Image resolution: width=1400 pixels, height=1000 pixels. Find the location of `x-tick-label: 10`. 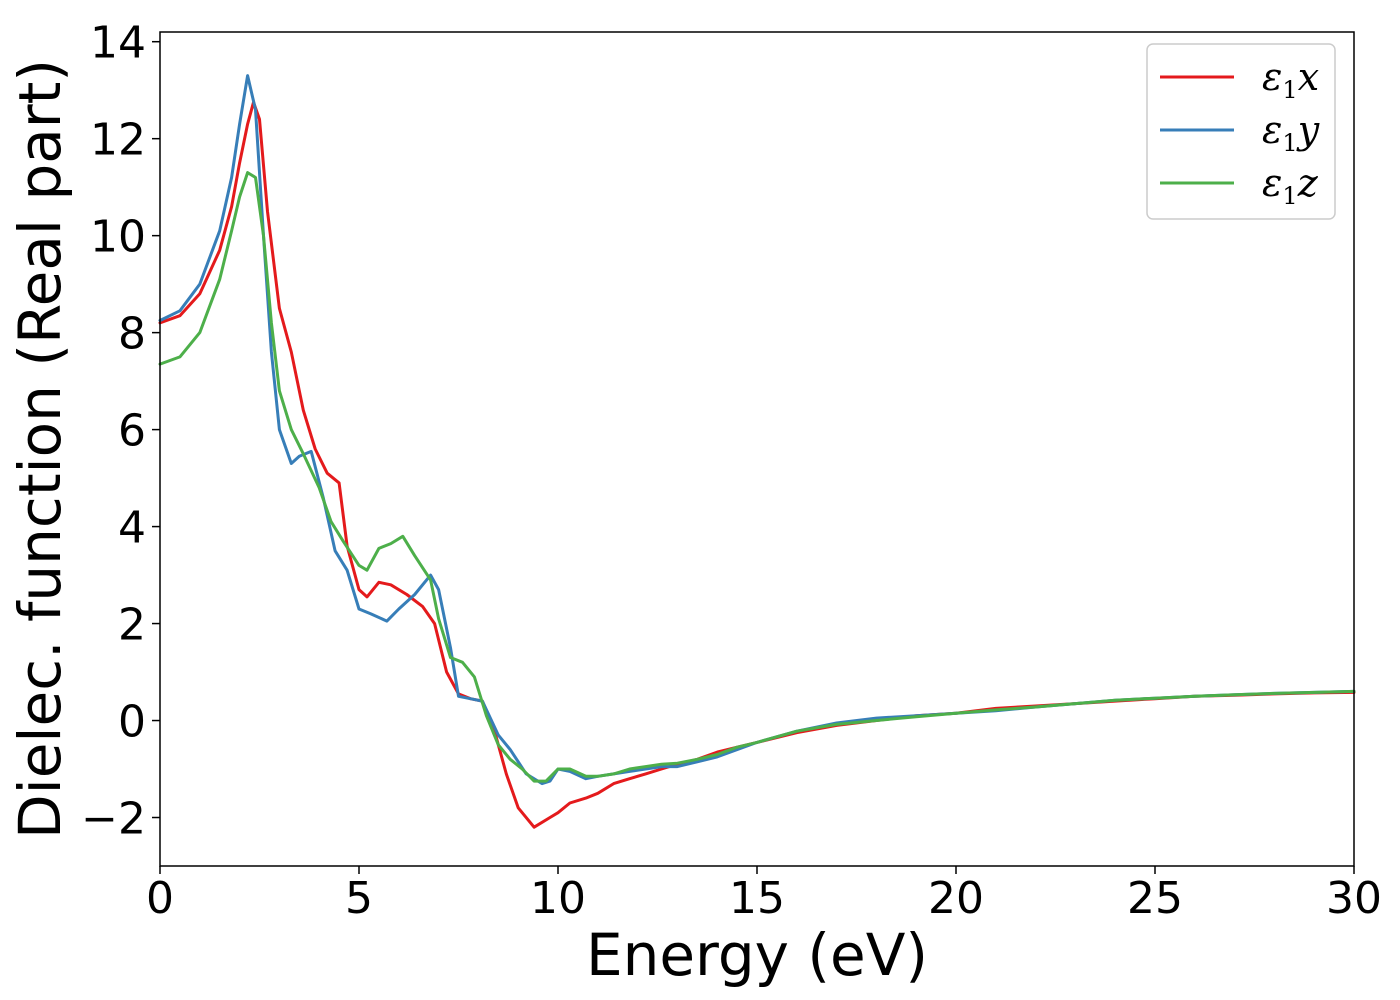

x-tick-label: 10 is located at coordinates (558, 898).